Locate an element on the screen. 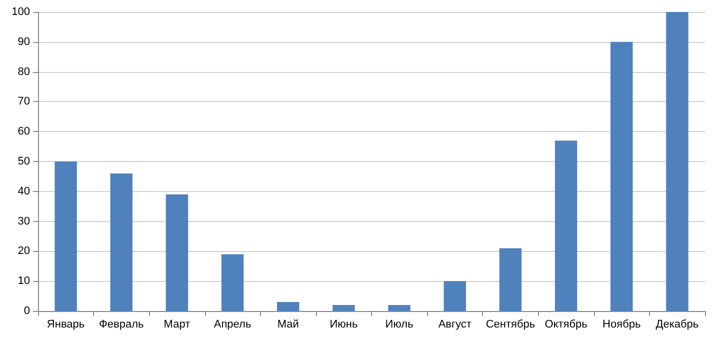 The width and height of the screenshot is (717, 343). y-tick-label: 0 is located at coordinates (27, 311).